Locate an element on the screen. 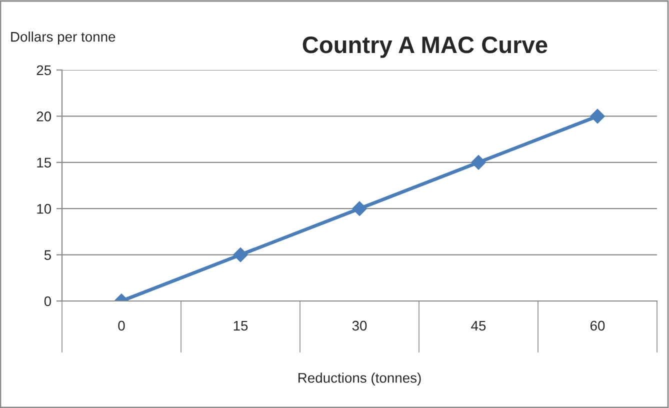  y-tick-label: 25 is located at coordinates (44, 70).